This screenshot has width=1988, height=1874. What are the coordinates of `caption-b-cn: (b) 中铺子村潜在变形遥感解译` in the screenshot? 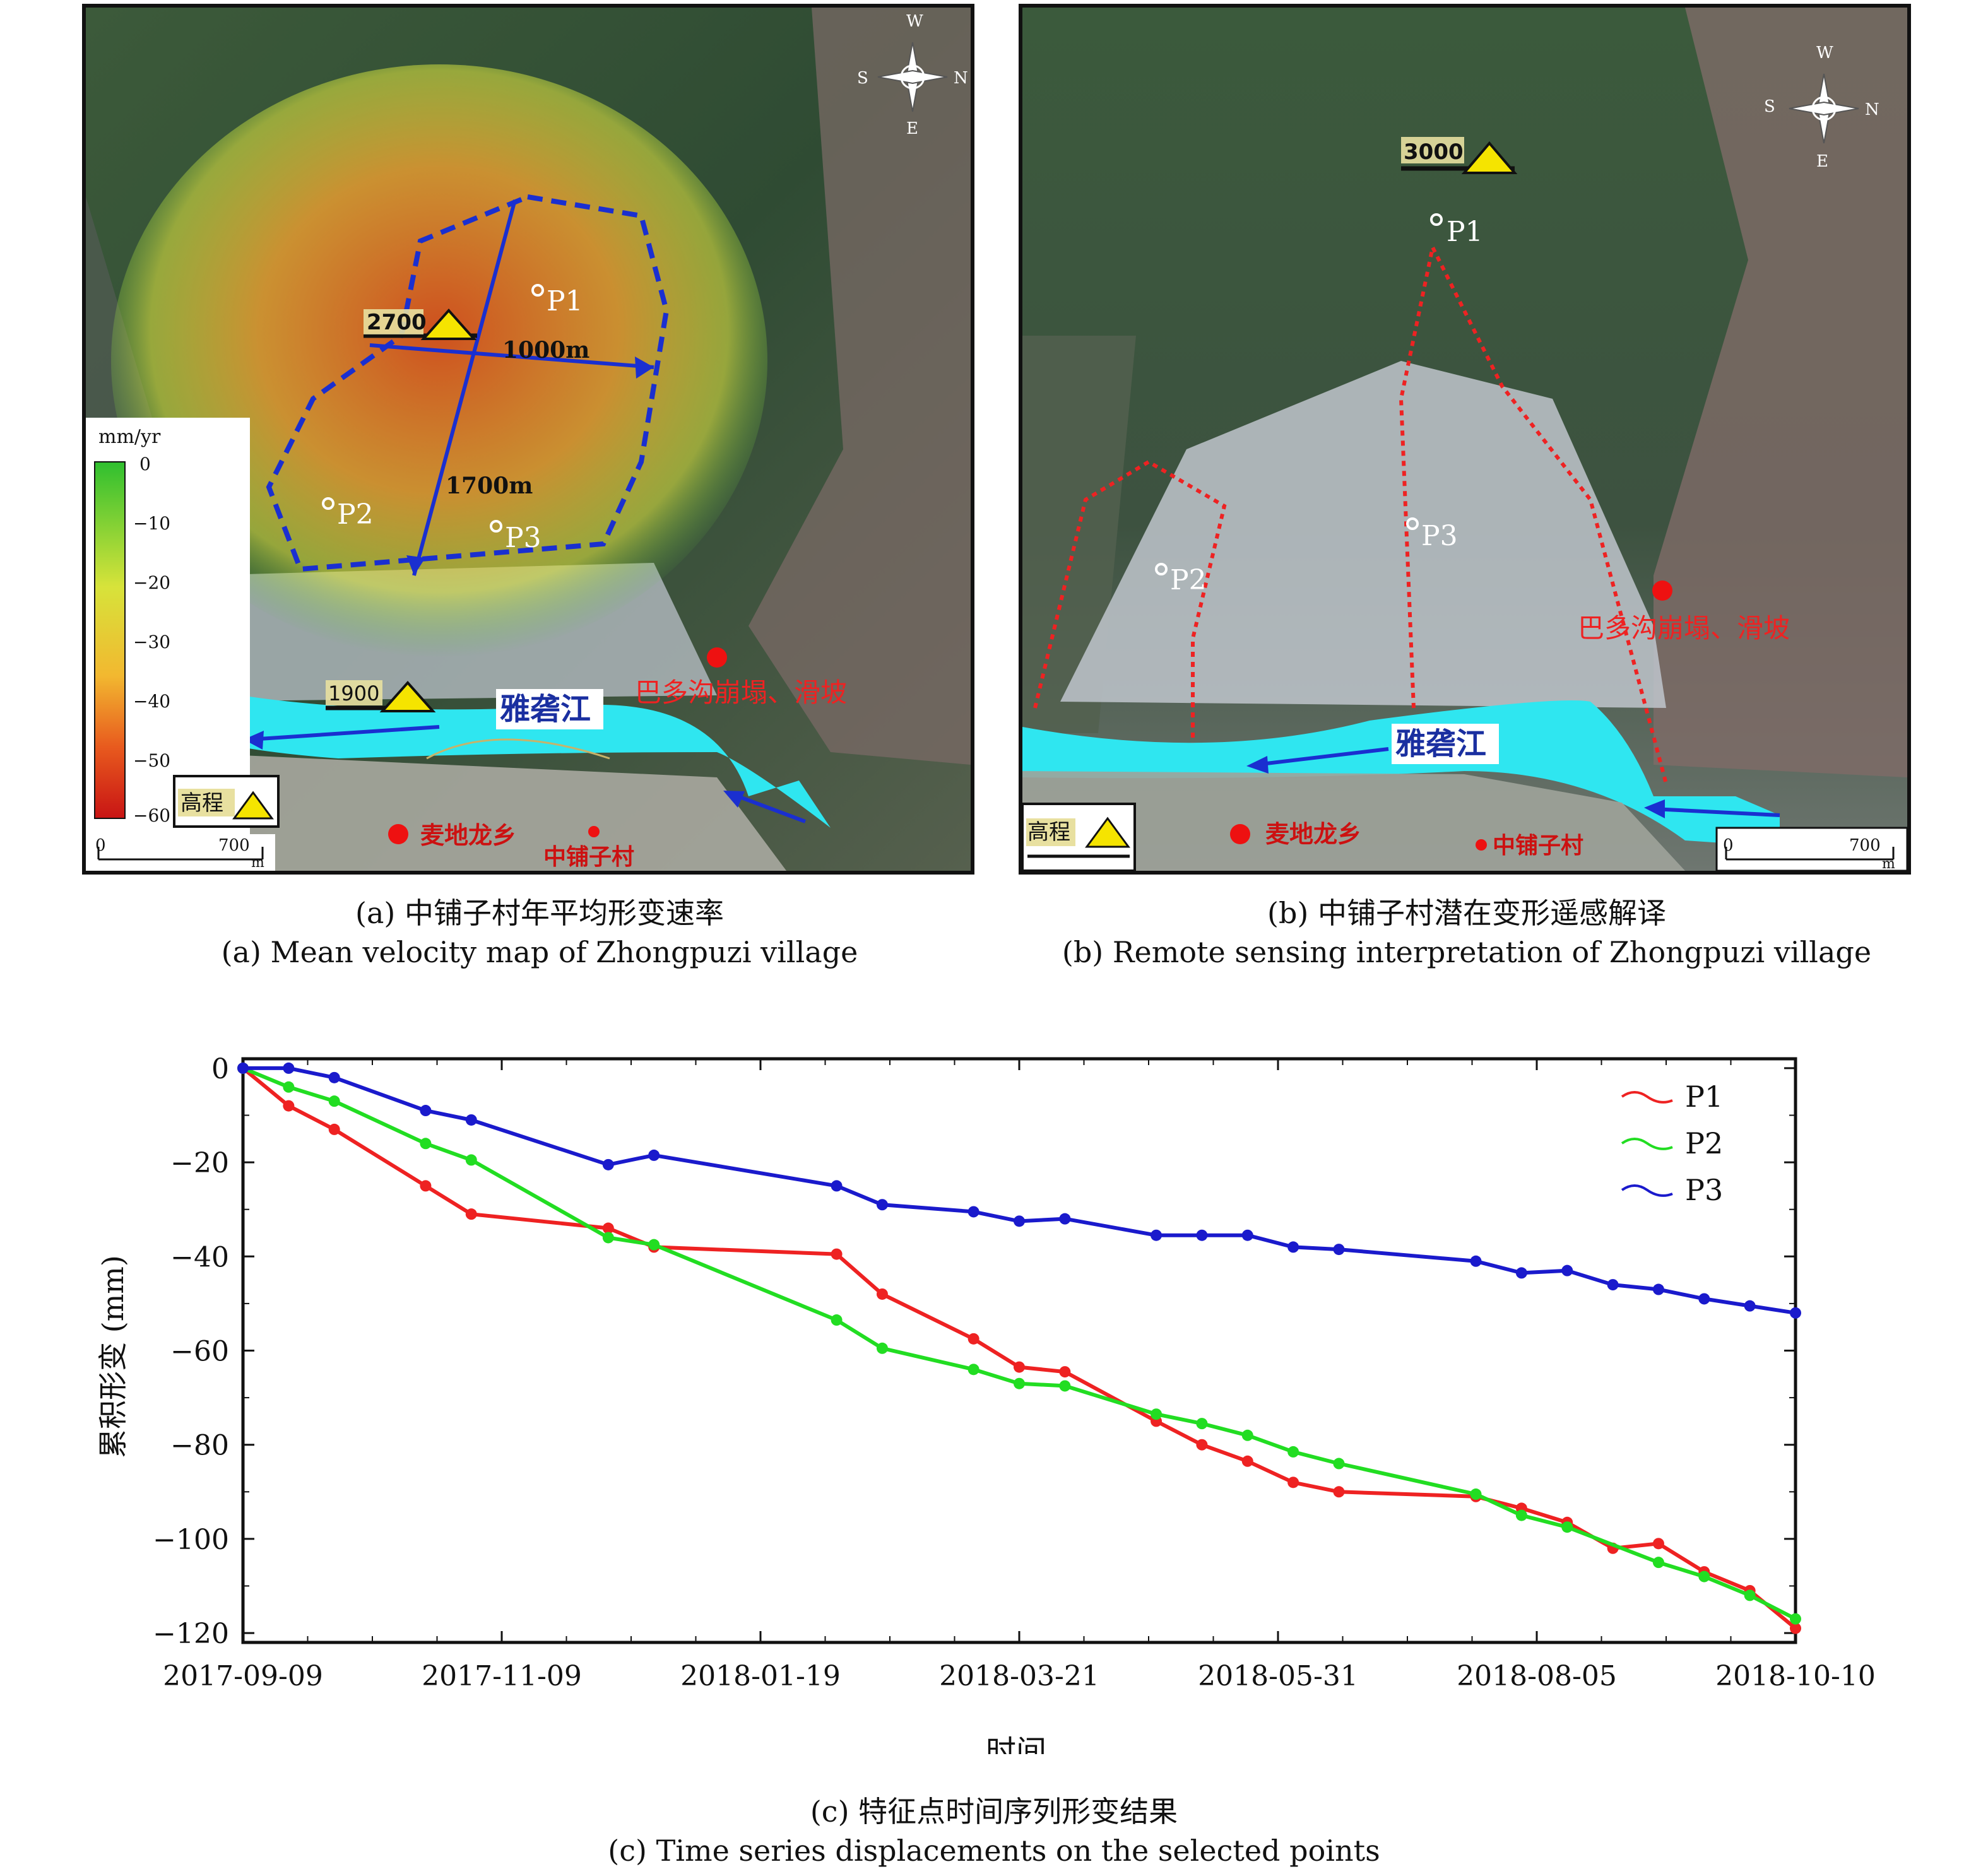 It's located at (1466, 913).